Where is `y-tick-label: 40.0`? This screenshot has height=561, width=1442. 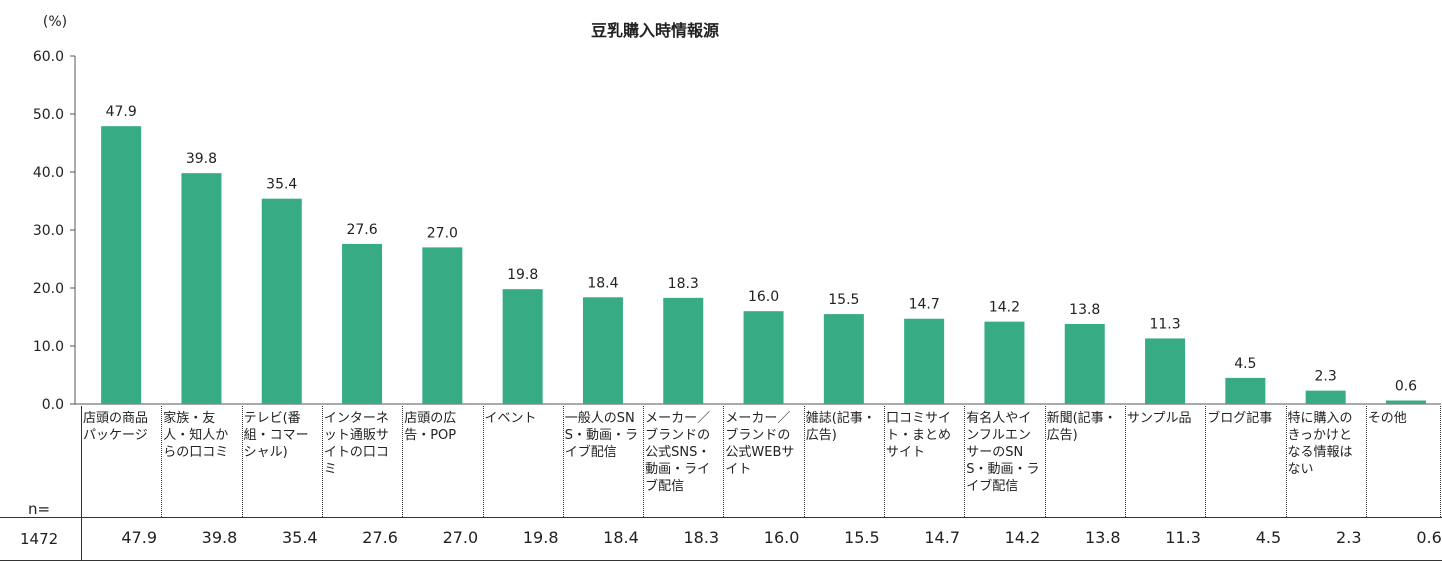 y-tick-label: 40.0 is located at coordinates (48, 173).